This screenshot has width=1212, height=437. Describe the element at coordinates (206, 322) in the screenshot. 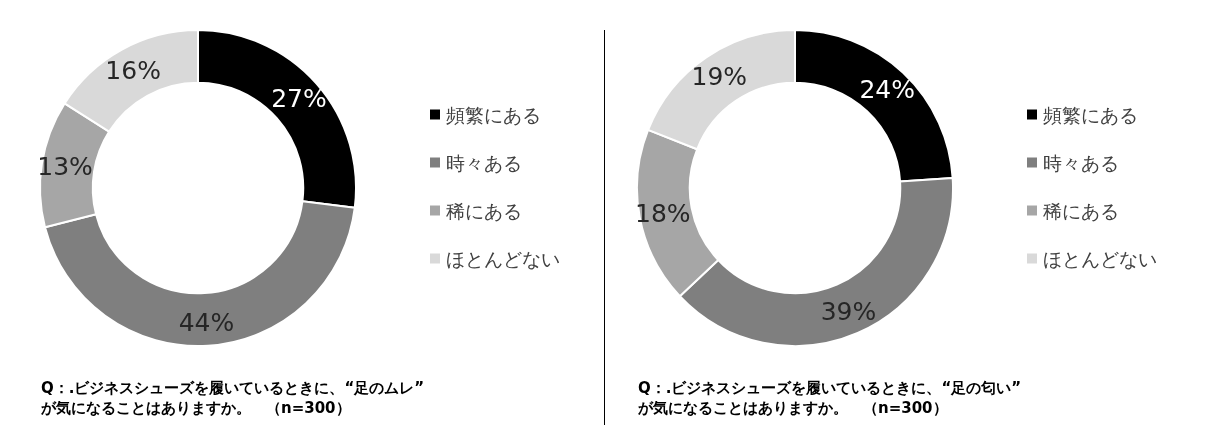

I see `data-label: 44%` at that location.